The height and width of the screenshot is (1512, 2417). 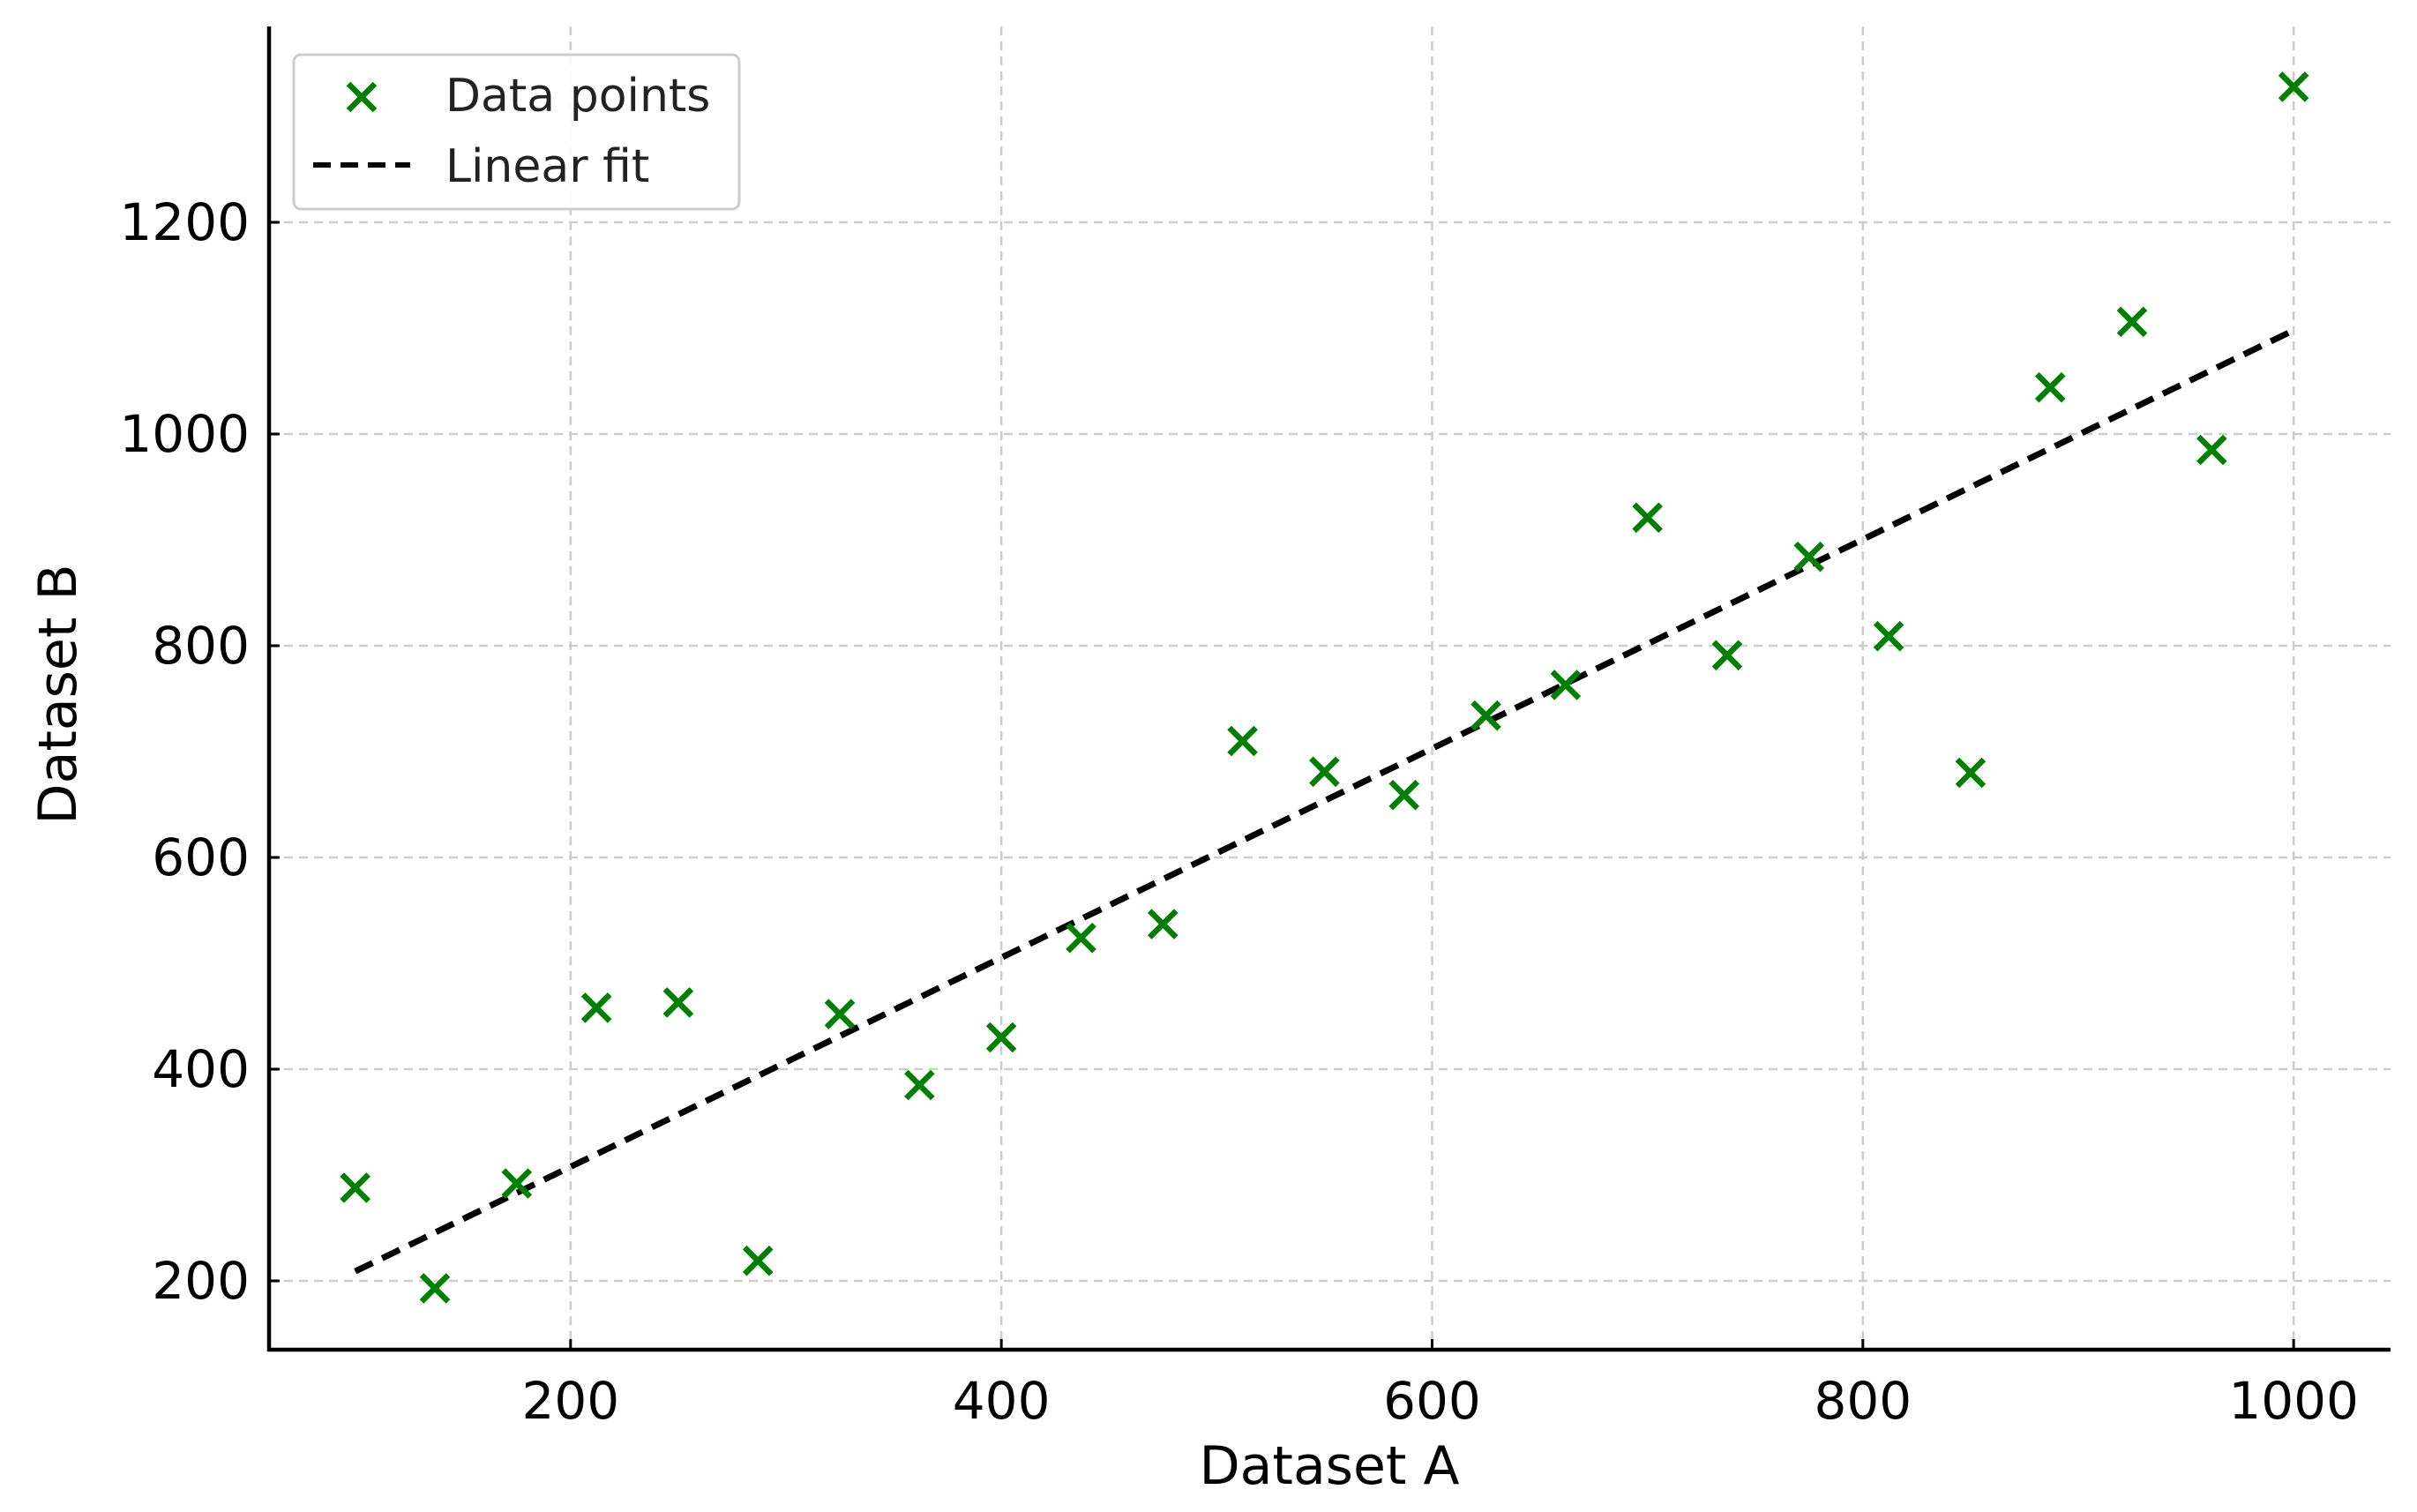 I want to click on legend-x-marker-icon, so click(x=362, y=97).